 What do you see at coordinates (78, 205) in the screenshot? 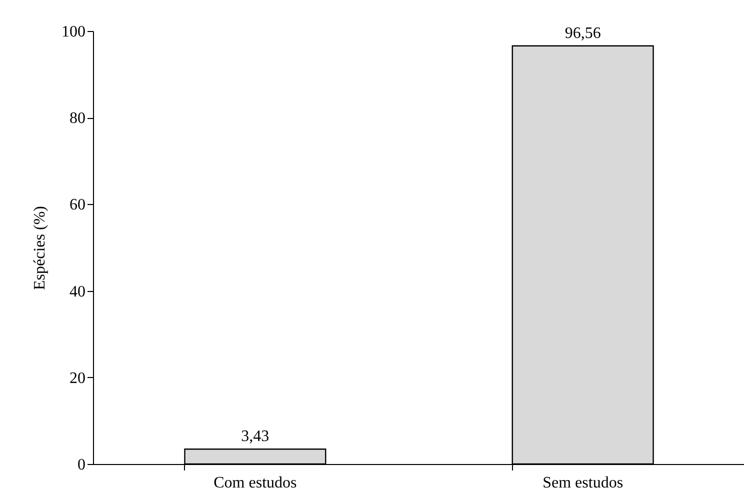
I see `y-tick-label: 60` at bounding box center [78, 205].